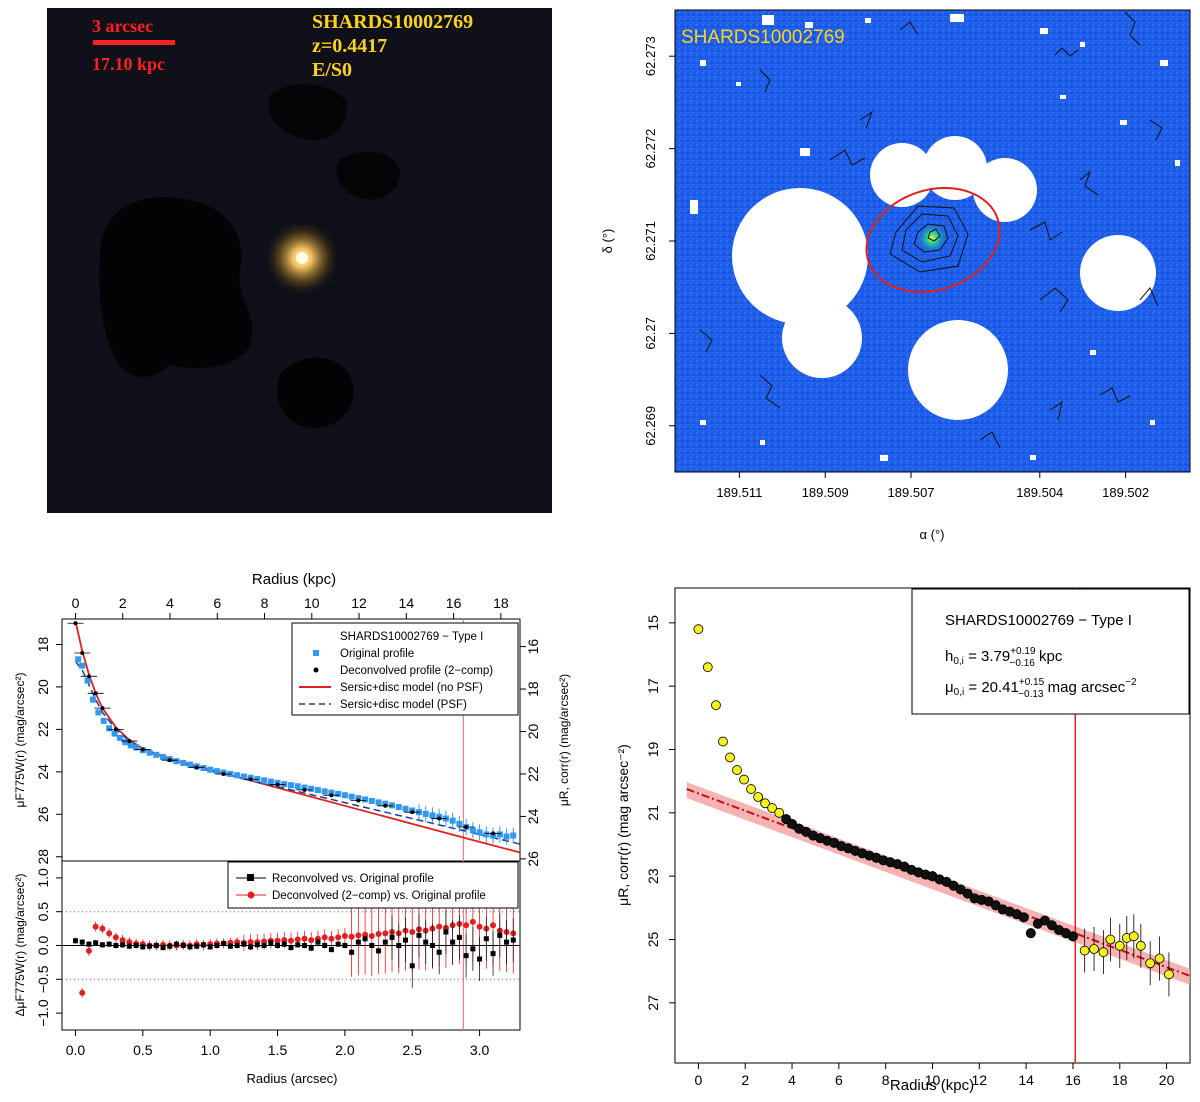 The image size is (1200, 1102). Describe the element at coordinates (20, 945) in the screenshot. I see `residual-ylabel: ΔμF775W(r) (mag/arcsec²)` at that location.